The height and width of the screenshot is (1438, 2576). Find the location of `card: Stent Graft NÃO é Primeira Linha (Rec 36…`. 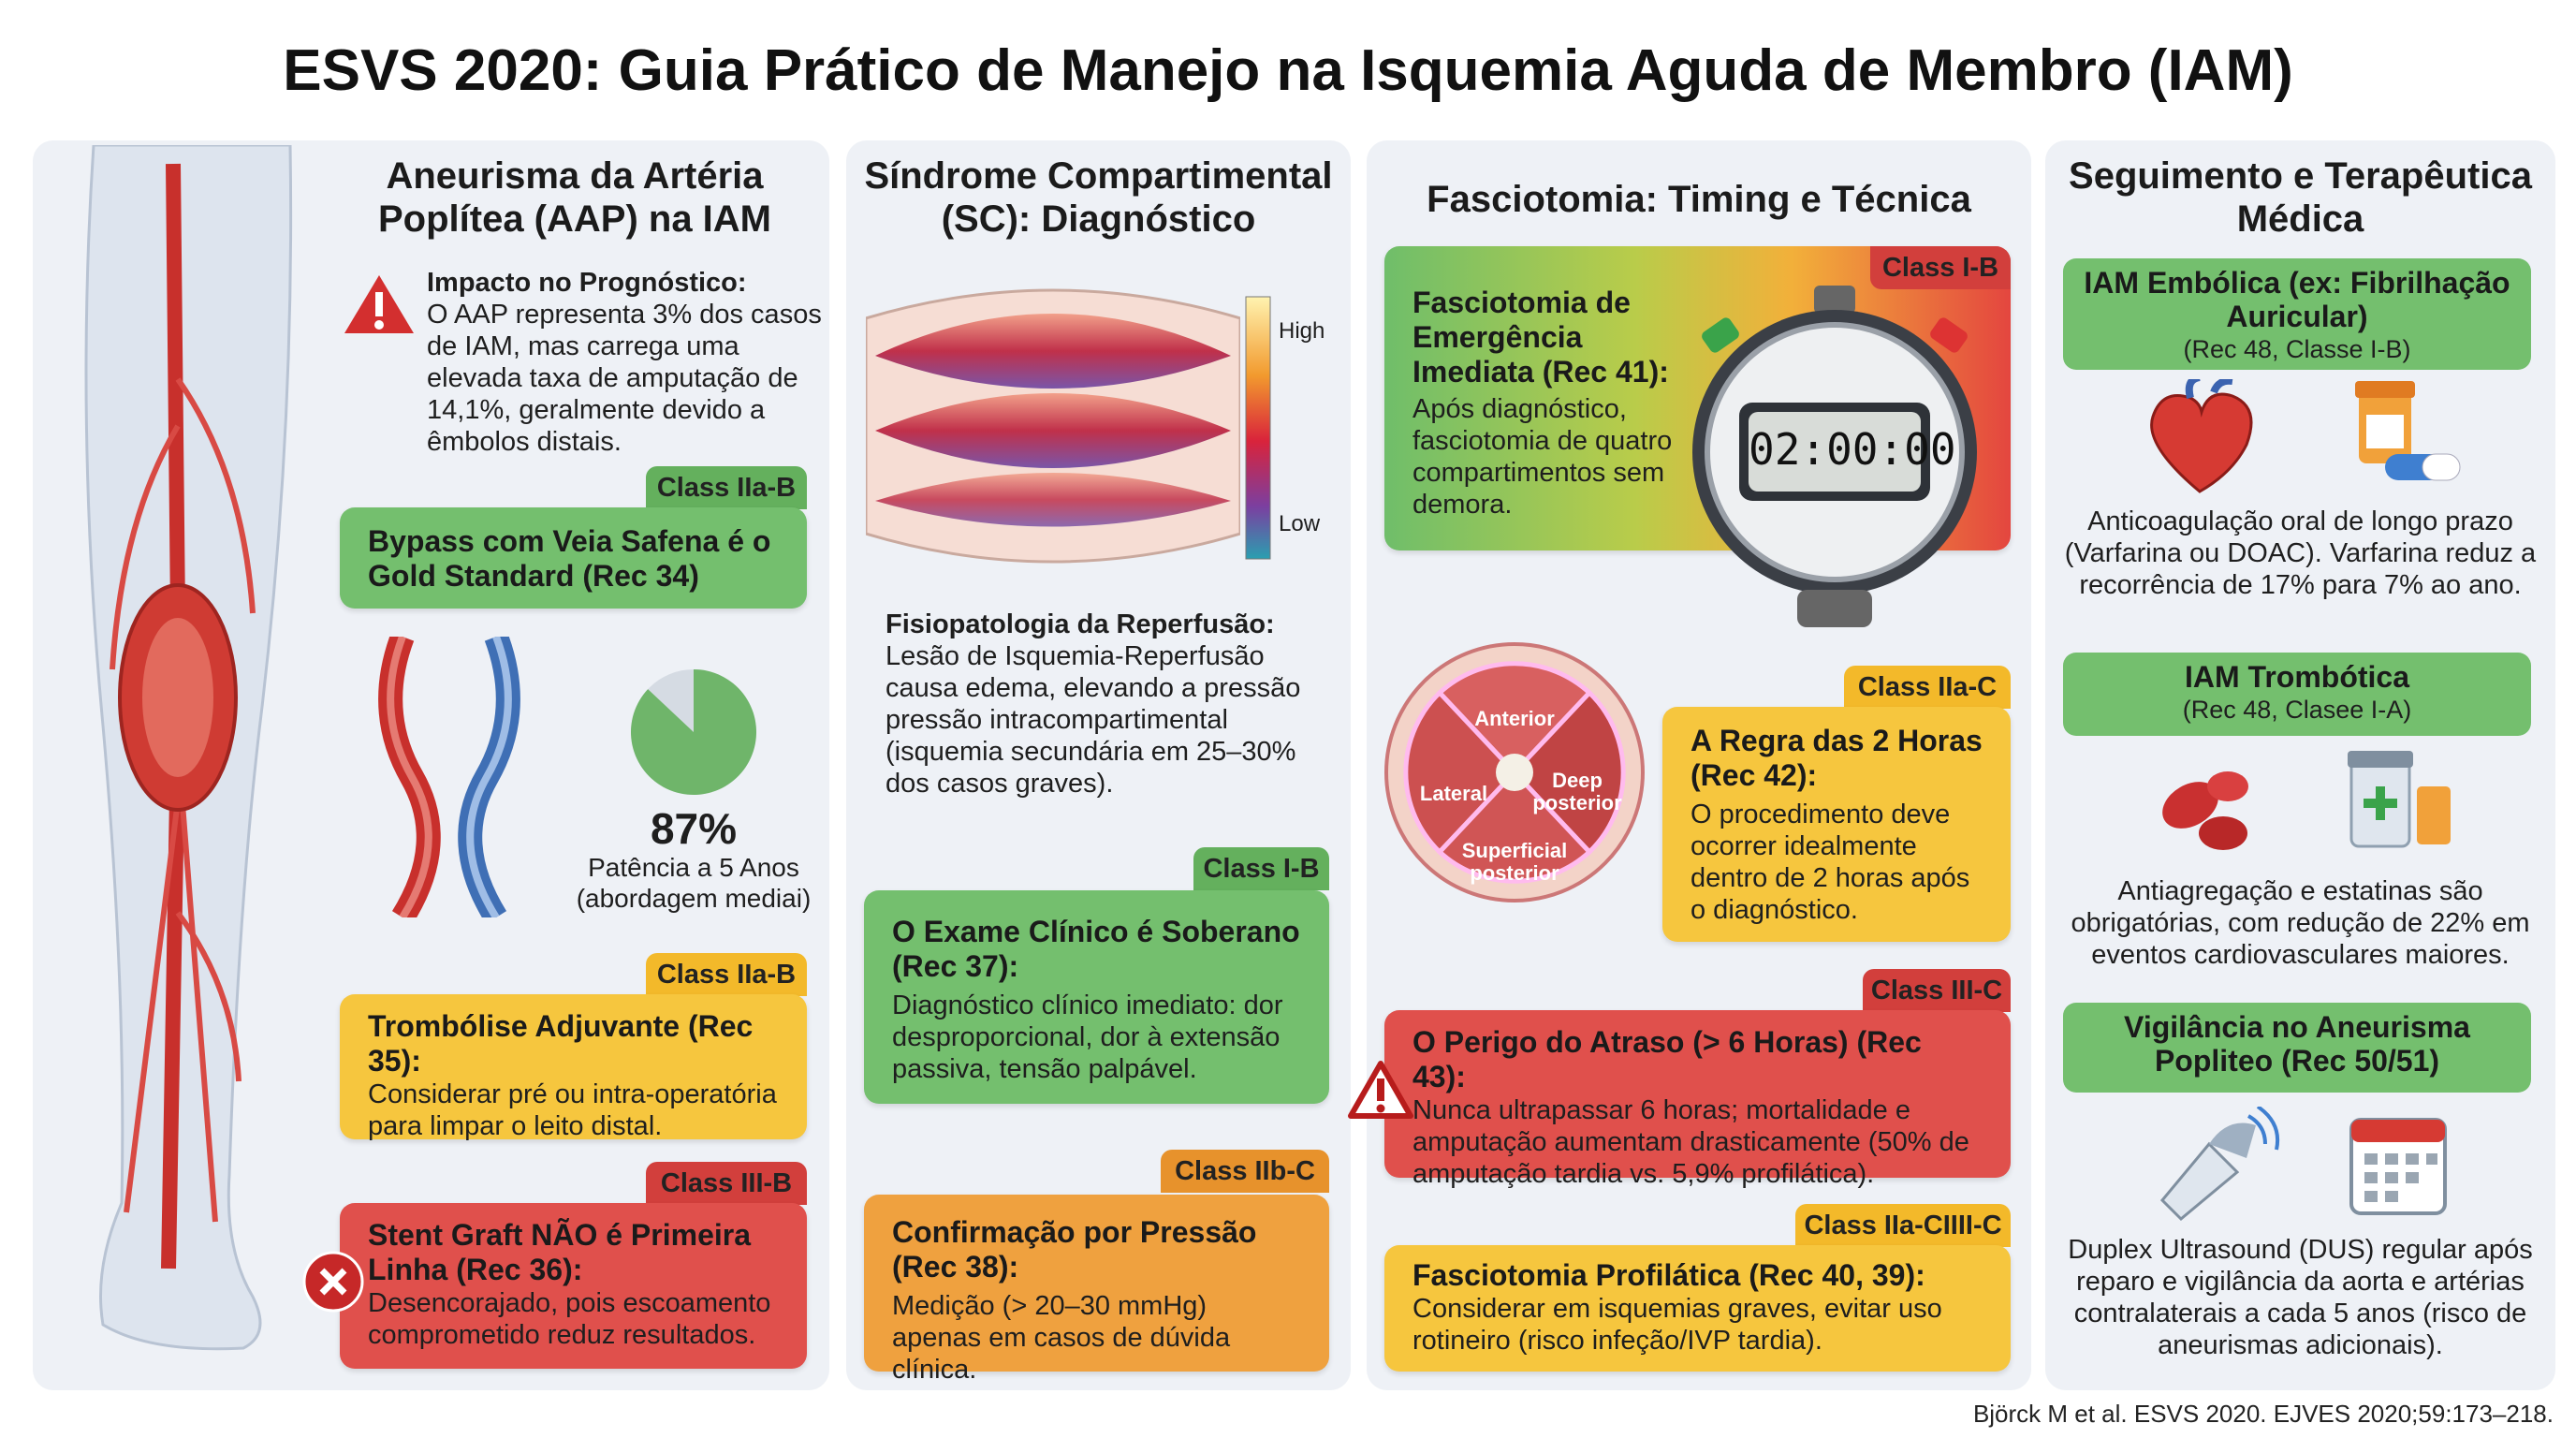

card: Stent Graft NÃO é Primeira Linha (Rec 36… is located at coordinates (573, 1286).